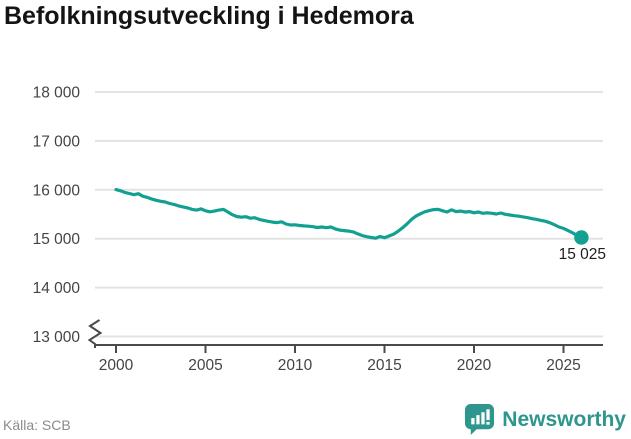 This screenshot has height=439, width=631. Describe the element at coordinates (581, 237) in the screenshot. I see `end-point-marker` at that location.